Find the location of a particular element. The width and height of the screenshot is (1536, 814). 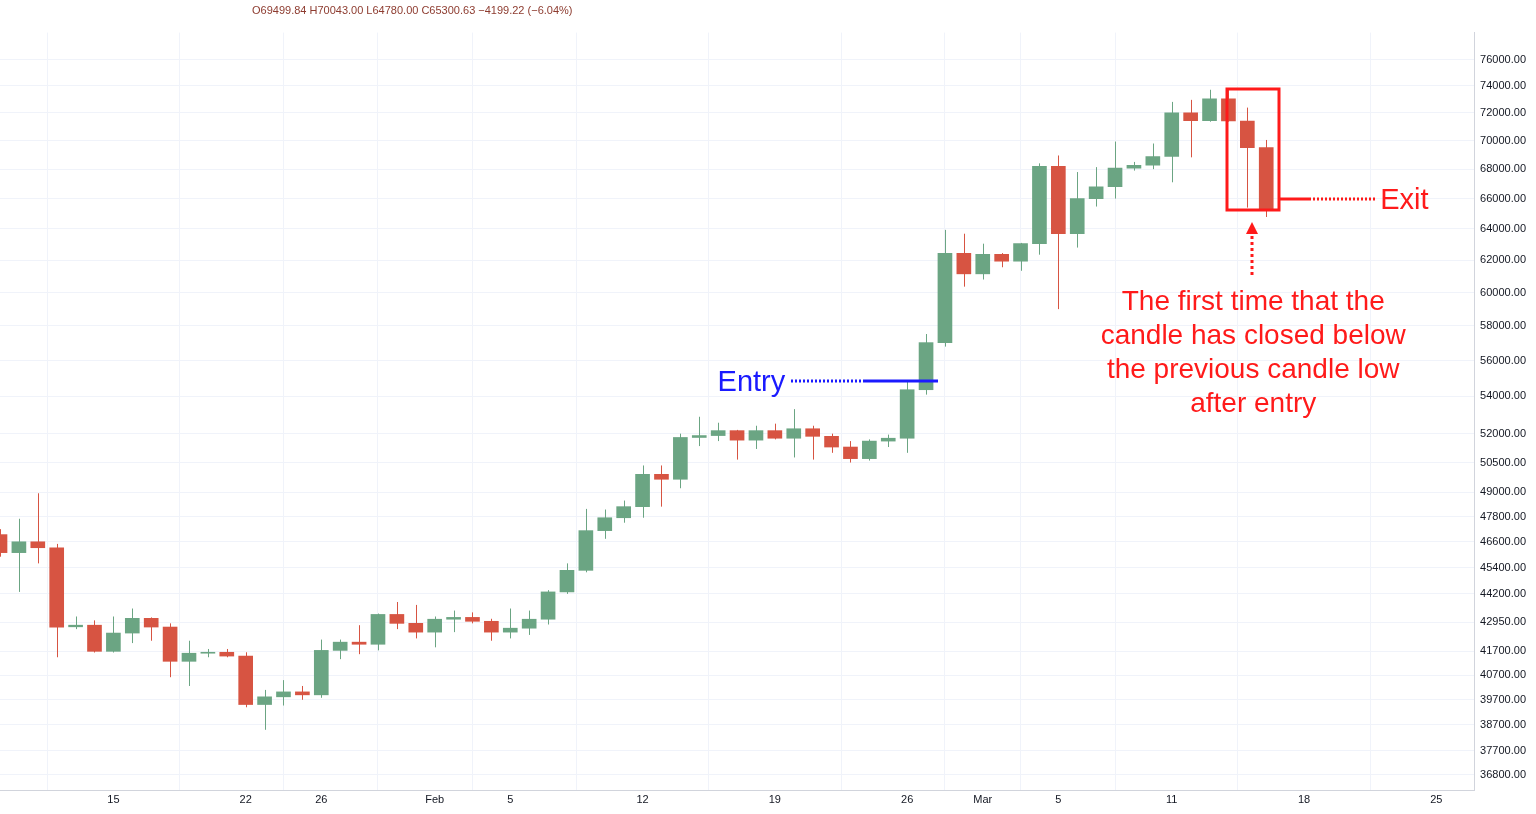

x-tick-label: 18 is located at coordinates (1304, 799).